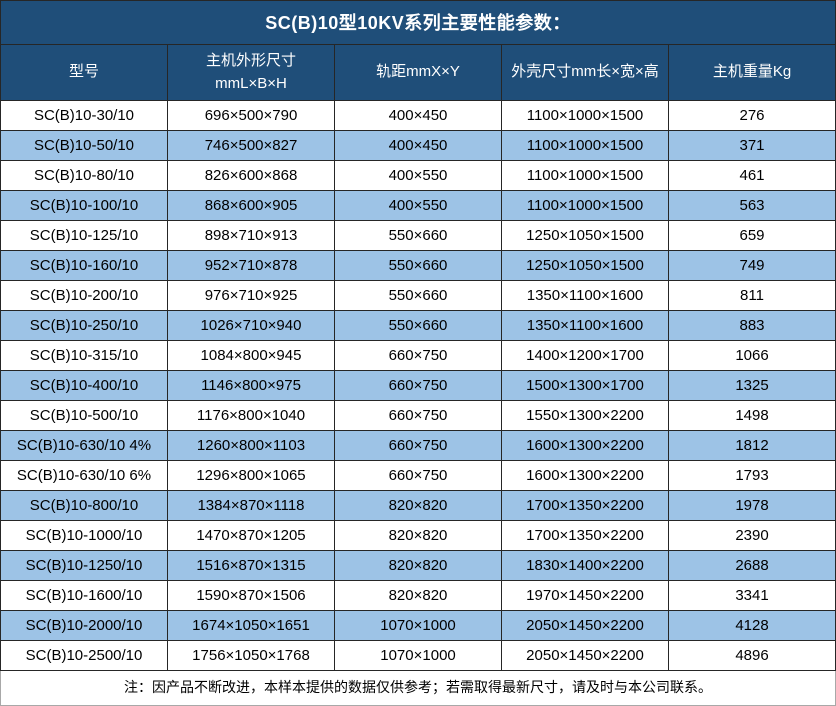 Image resolution: width=836 pixels, height=706 pixels. I want to click on table-cell: SC(B)10-125/10, so click(84, 235).